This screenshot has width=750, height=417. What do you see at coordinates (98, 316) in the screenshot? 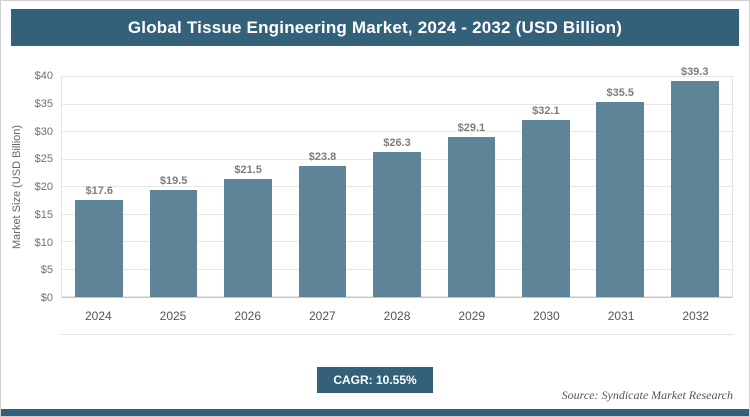
I see `x-tick-label: 2024` at bounding box center [98, 316].